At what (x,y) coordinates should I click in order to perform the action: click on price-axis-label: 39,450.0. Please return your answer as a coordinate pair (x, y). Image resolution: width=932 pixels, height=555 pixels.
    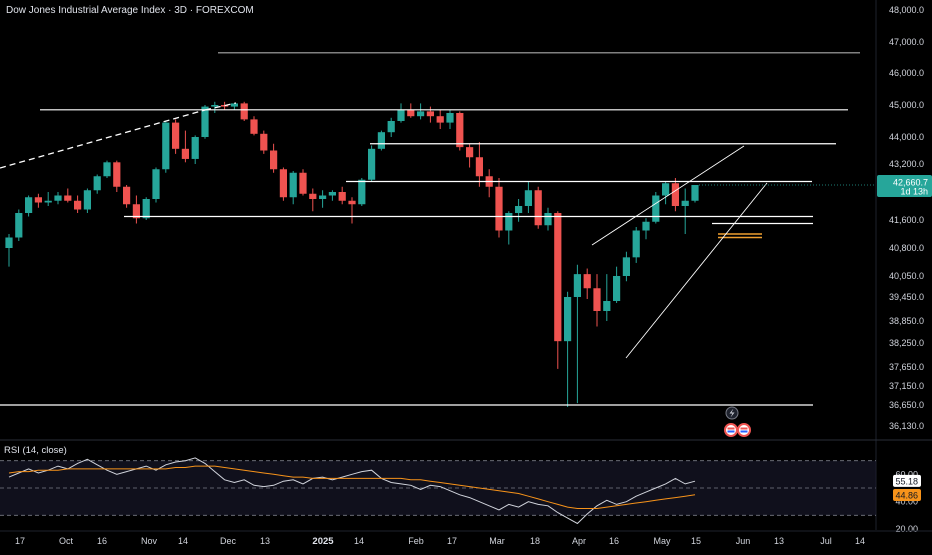
    Looking at the image, I should click on (906, 297).